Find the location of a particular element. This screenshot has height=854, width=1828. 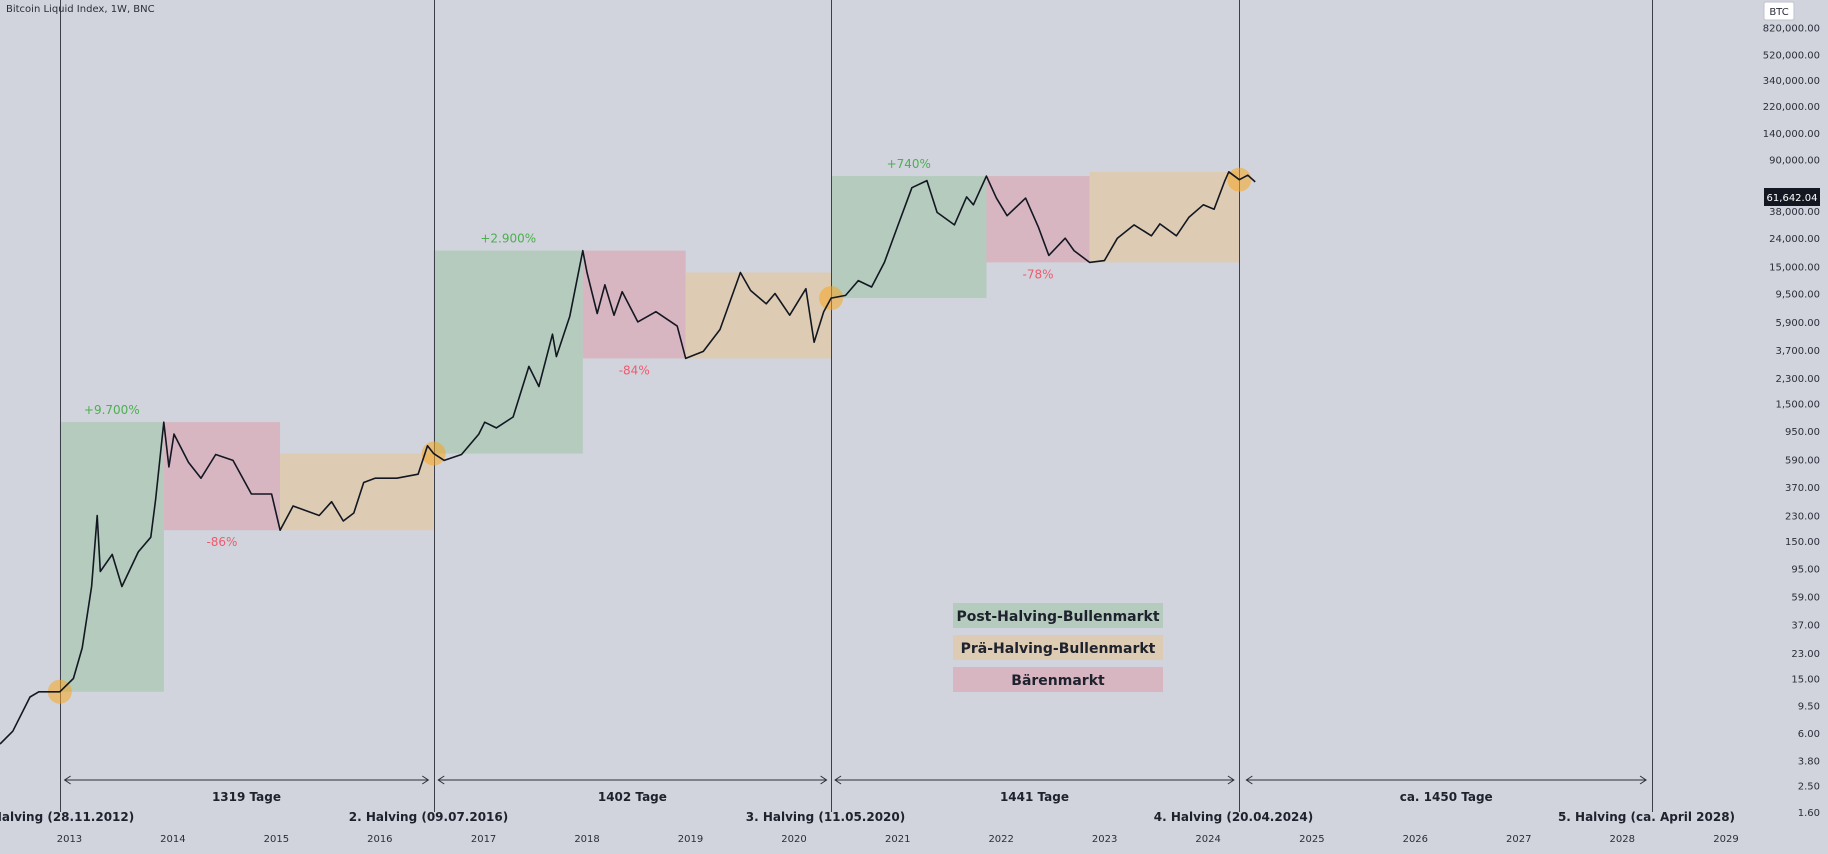

legend-swatch-bear-market is located at coordinates (1058, 679).